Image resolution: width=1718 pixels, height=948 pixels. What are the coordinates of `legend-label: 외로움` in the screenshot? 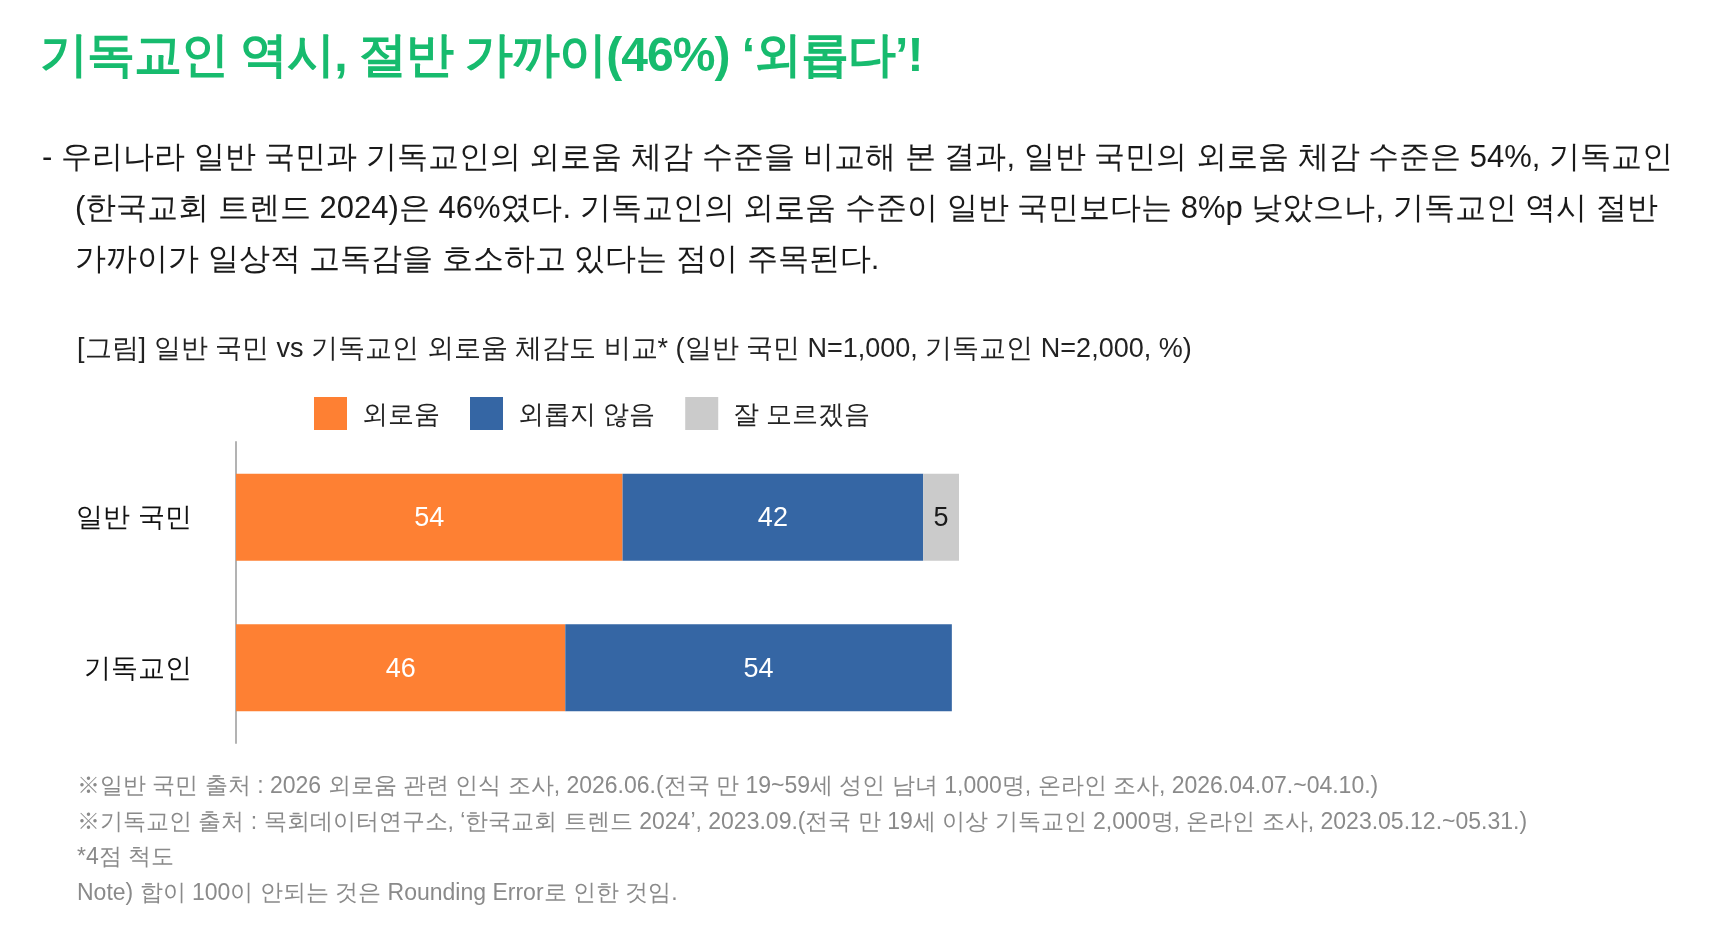 It's located at (401, 413).